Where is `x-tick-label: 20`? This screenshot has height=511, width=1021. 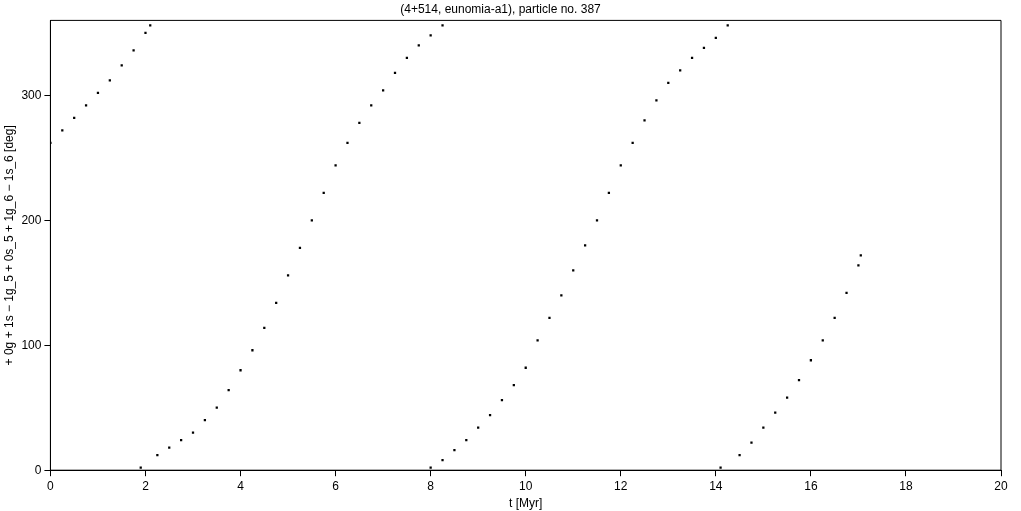 x-tick-label: 20 is located at coordinates (1001, 485).